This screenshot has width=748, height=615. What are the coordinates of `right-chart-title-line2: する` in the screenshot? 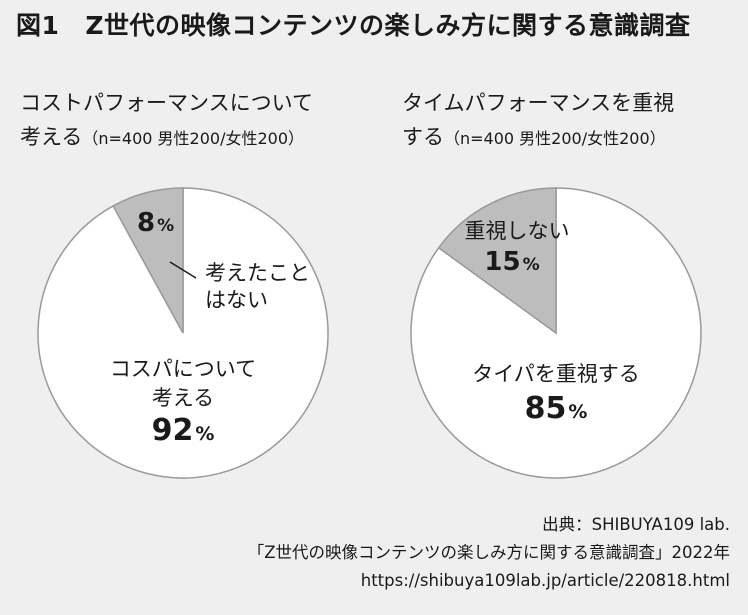 It's located at (423, 137).